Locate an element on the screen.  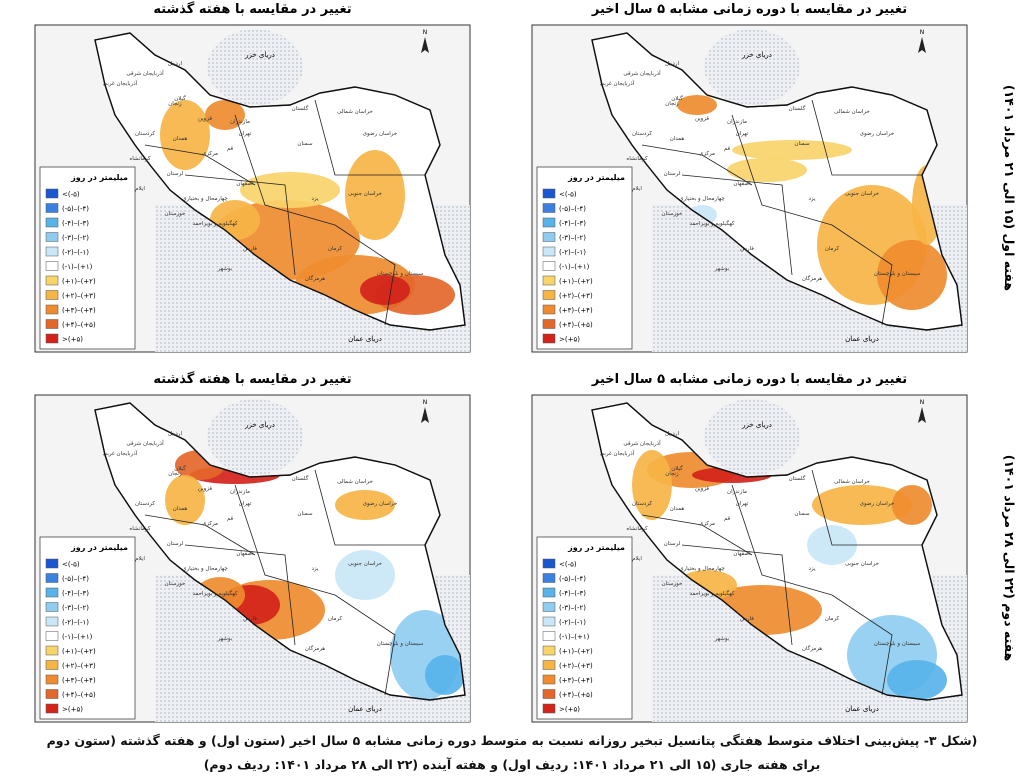
iran-outline is located at coordinates (777, 181).